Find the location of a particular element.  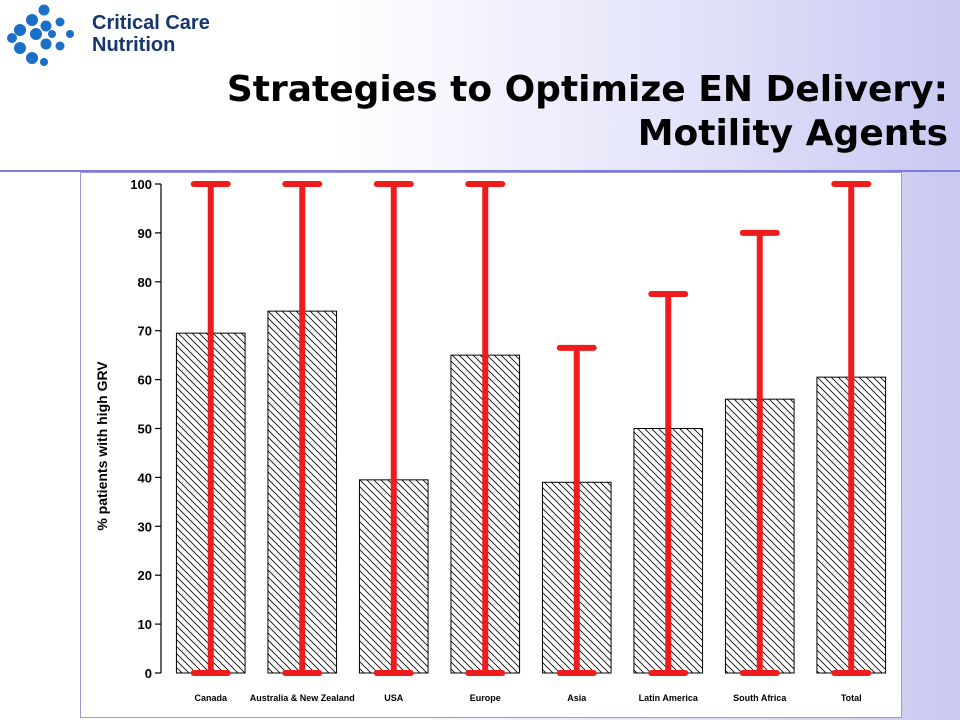

logo-line-2: Nutrition is located at coordinates (134, 45).